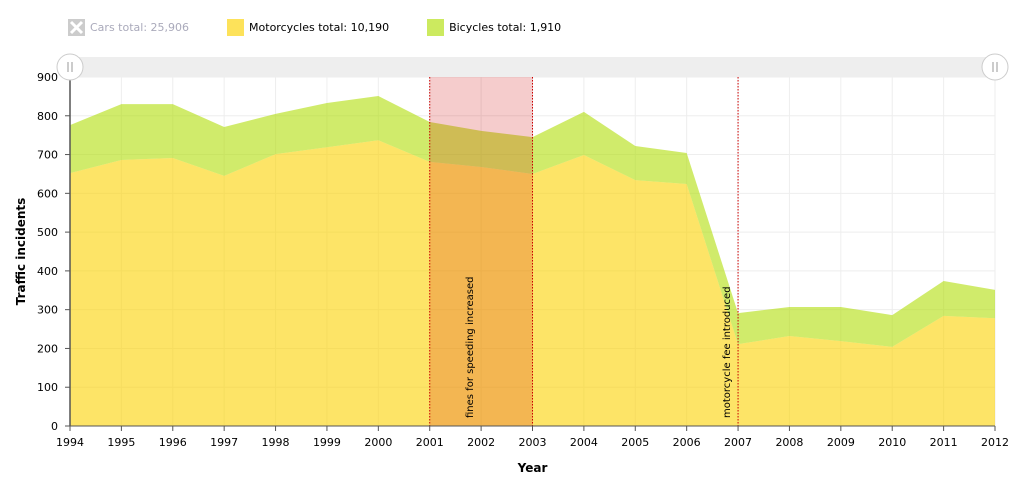 This screenshot has height=485, width=1024. Describe the element at coordinates (505, 27) in the screenshot. I see `legend-label: Bicycles total: 1,910` at that location.